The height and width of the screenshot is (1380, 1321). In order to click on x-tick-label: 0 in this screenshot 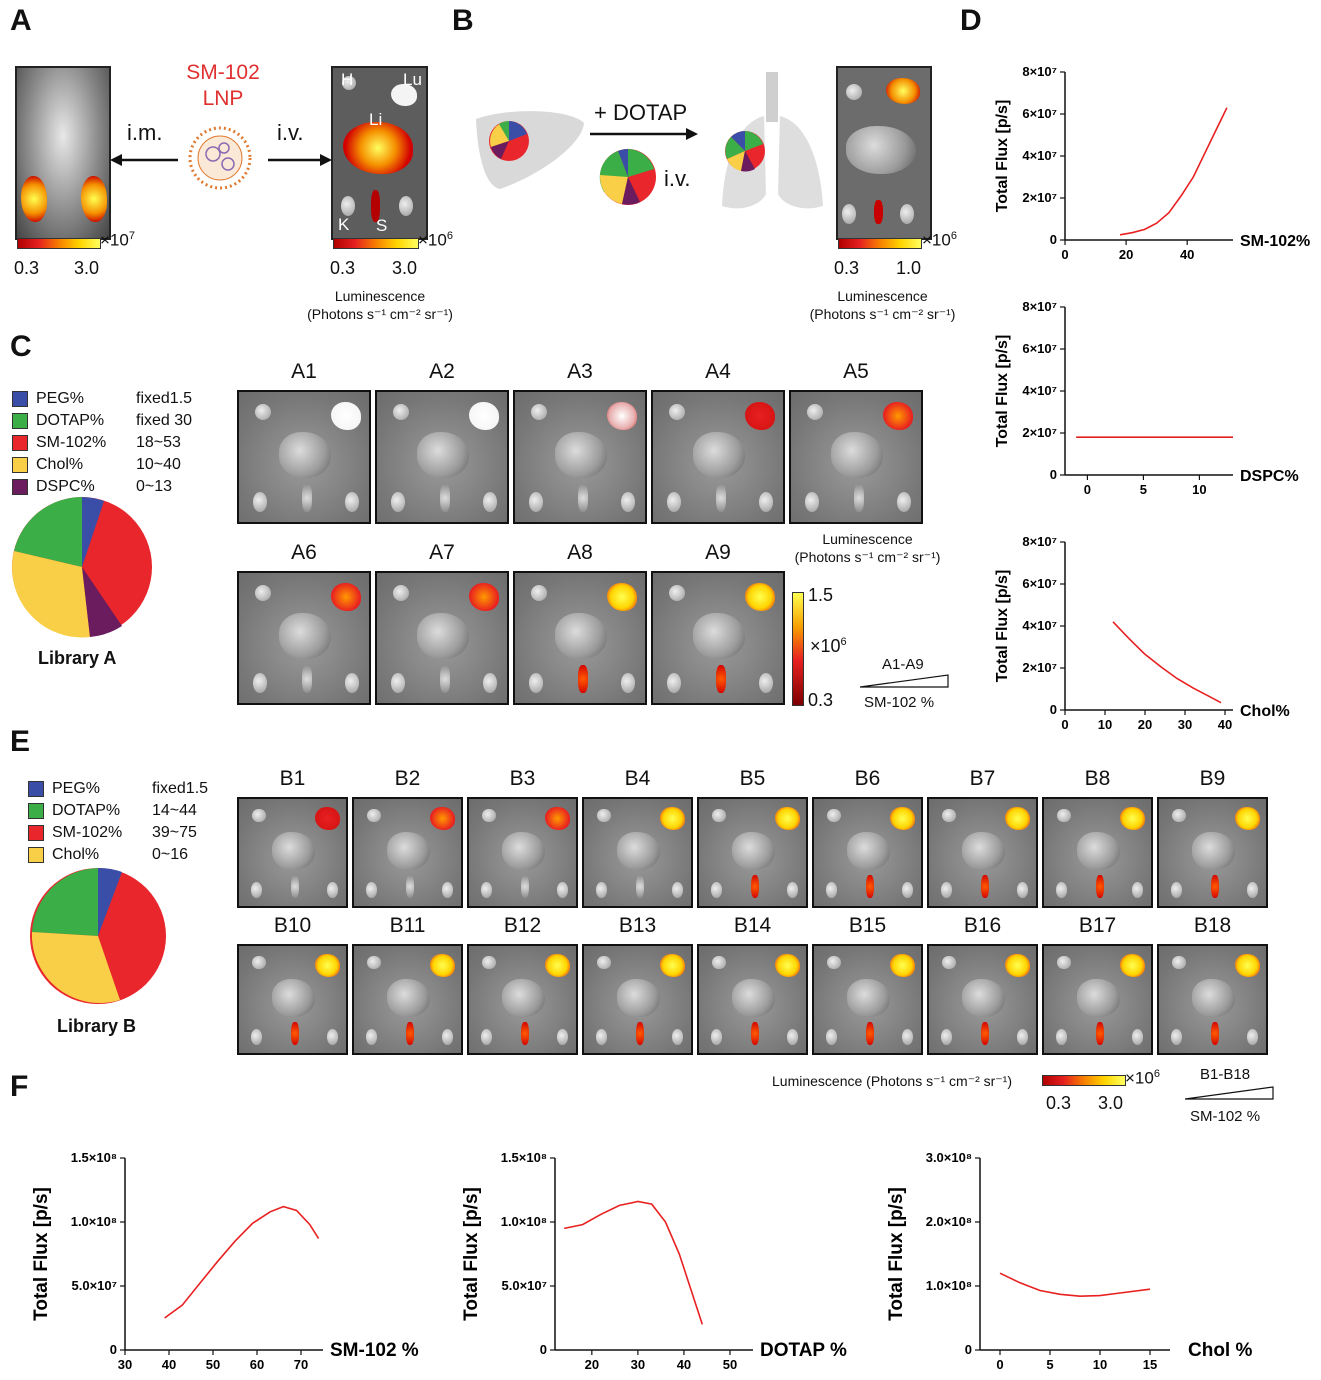, I will do `click(999, 1364)`.